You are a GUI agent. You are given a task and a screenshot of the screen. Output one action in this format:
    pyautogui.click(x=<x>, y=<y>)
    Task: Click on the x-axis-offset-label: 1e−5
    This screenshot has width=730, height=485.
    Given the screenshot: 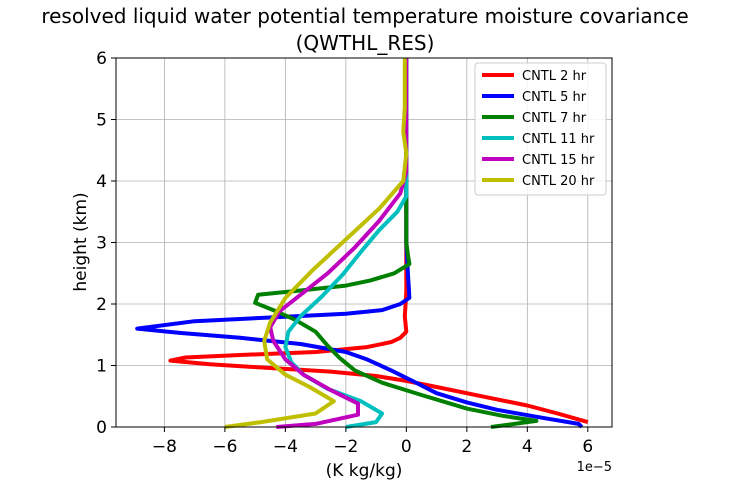 What is the action you would take?
    pyautogui.click(x=594, y=467)
    